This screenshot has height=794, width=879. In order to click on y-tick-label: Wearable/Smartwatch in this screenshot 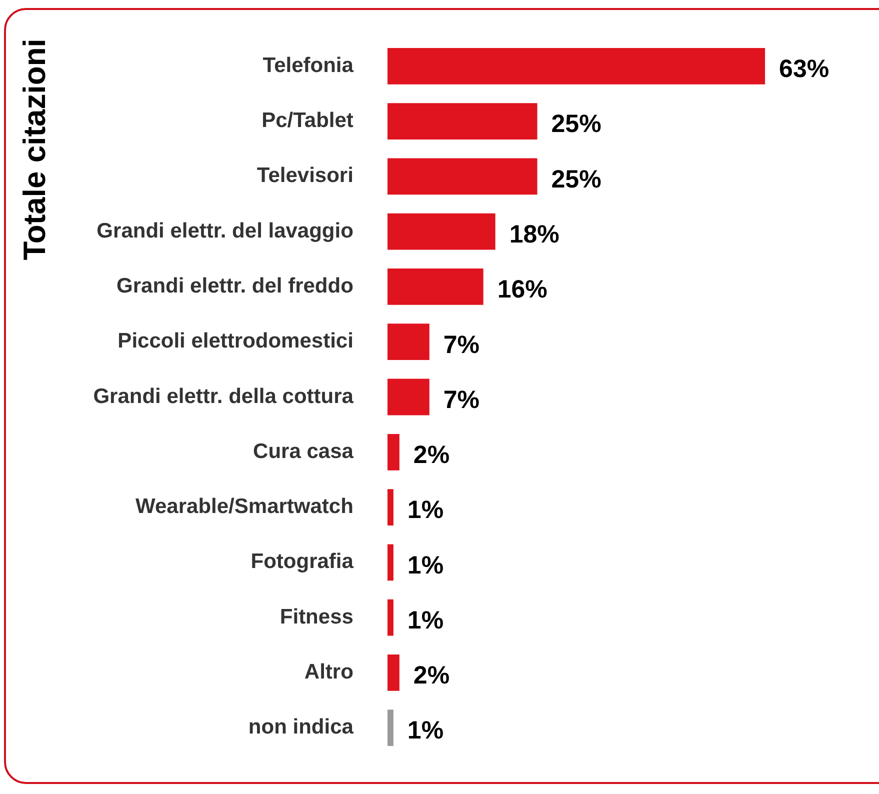, I will do `click(245, 506)`.